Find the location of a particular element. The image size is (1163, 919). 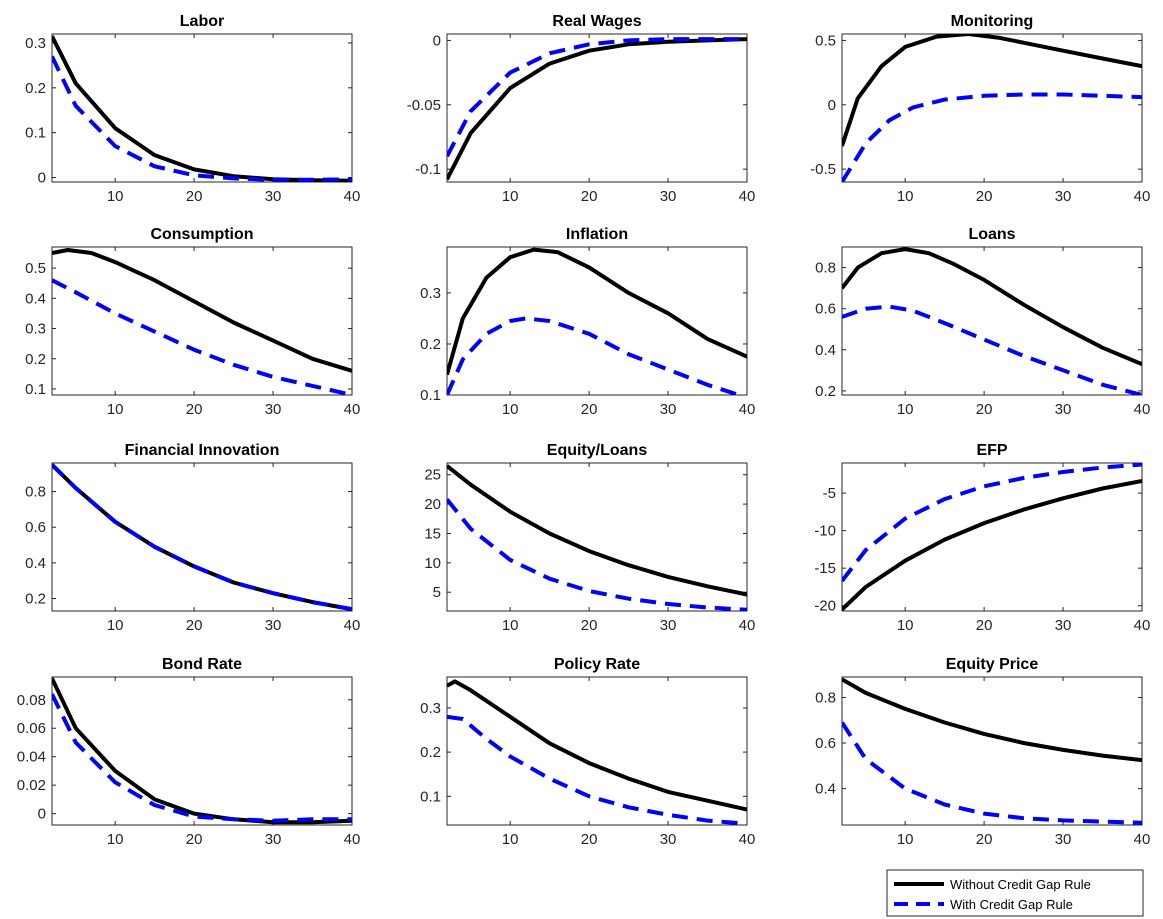

series-line-bond-rate-with-credit-gap-rule is located at coordinates (202, 758).